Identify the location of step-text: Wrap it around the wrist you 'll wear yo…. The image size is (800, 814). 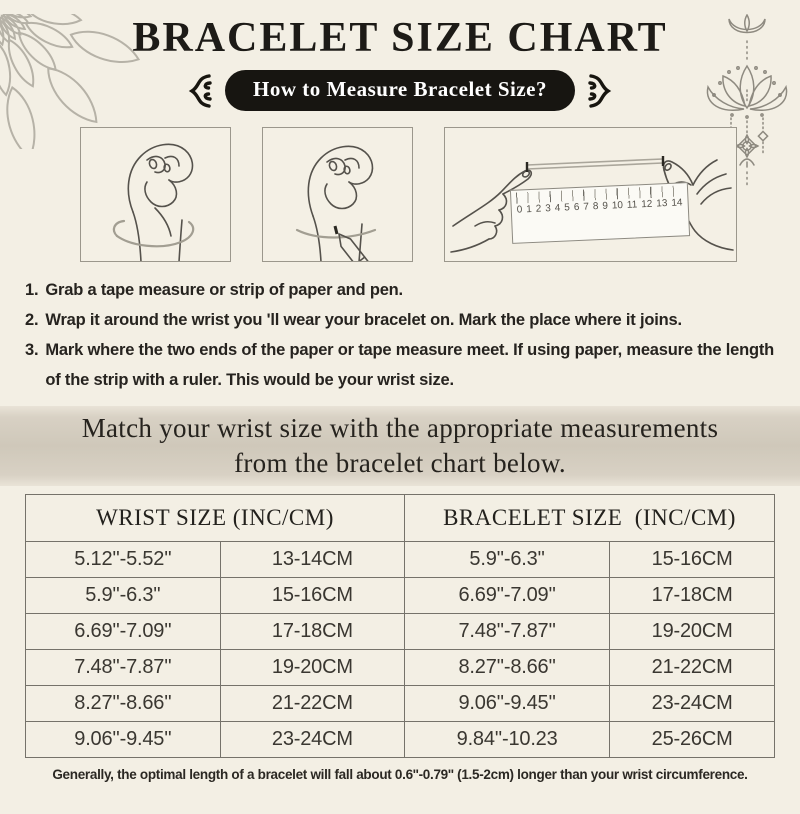
(363, 320).